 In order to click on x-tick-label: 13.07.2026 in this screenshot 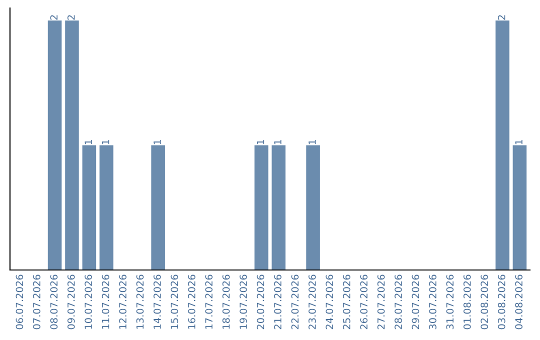, I will do `click(140, 301)`.